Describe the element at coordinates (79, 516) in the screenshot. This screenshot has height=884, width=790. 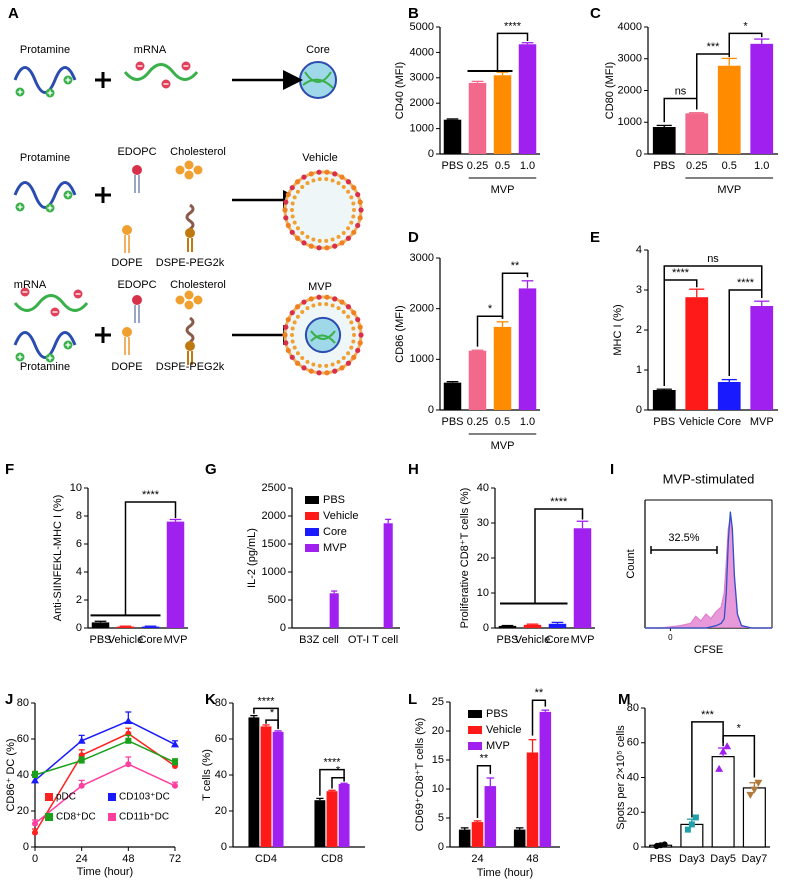
I see `y-tick-label: 8` at that location.